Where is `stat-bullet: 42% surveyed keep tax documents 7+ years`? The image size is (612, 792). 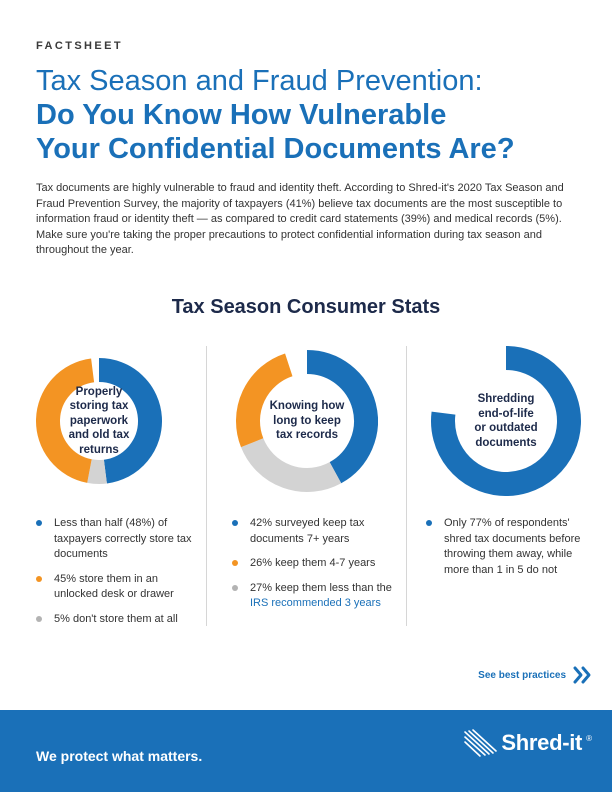
stat-bullet: 42% surveyed keep tax documents 7+ years is located at coordinates (314, 531).